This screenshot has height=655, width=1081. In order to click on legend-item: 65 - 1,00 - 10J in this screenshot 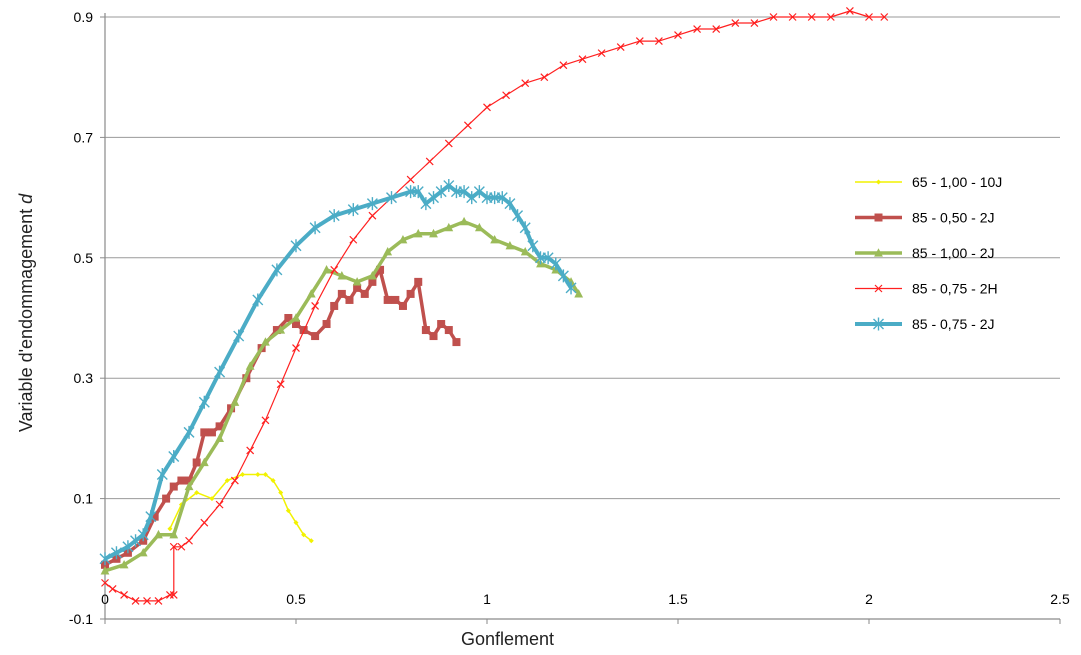, I will do `click(928, 182)`.